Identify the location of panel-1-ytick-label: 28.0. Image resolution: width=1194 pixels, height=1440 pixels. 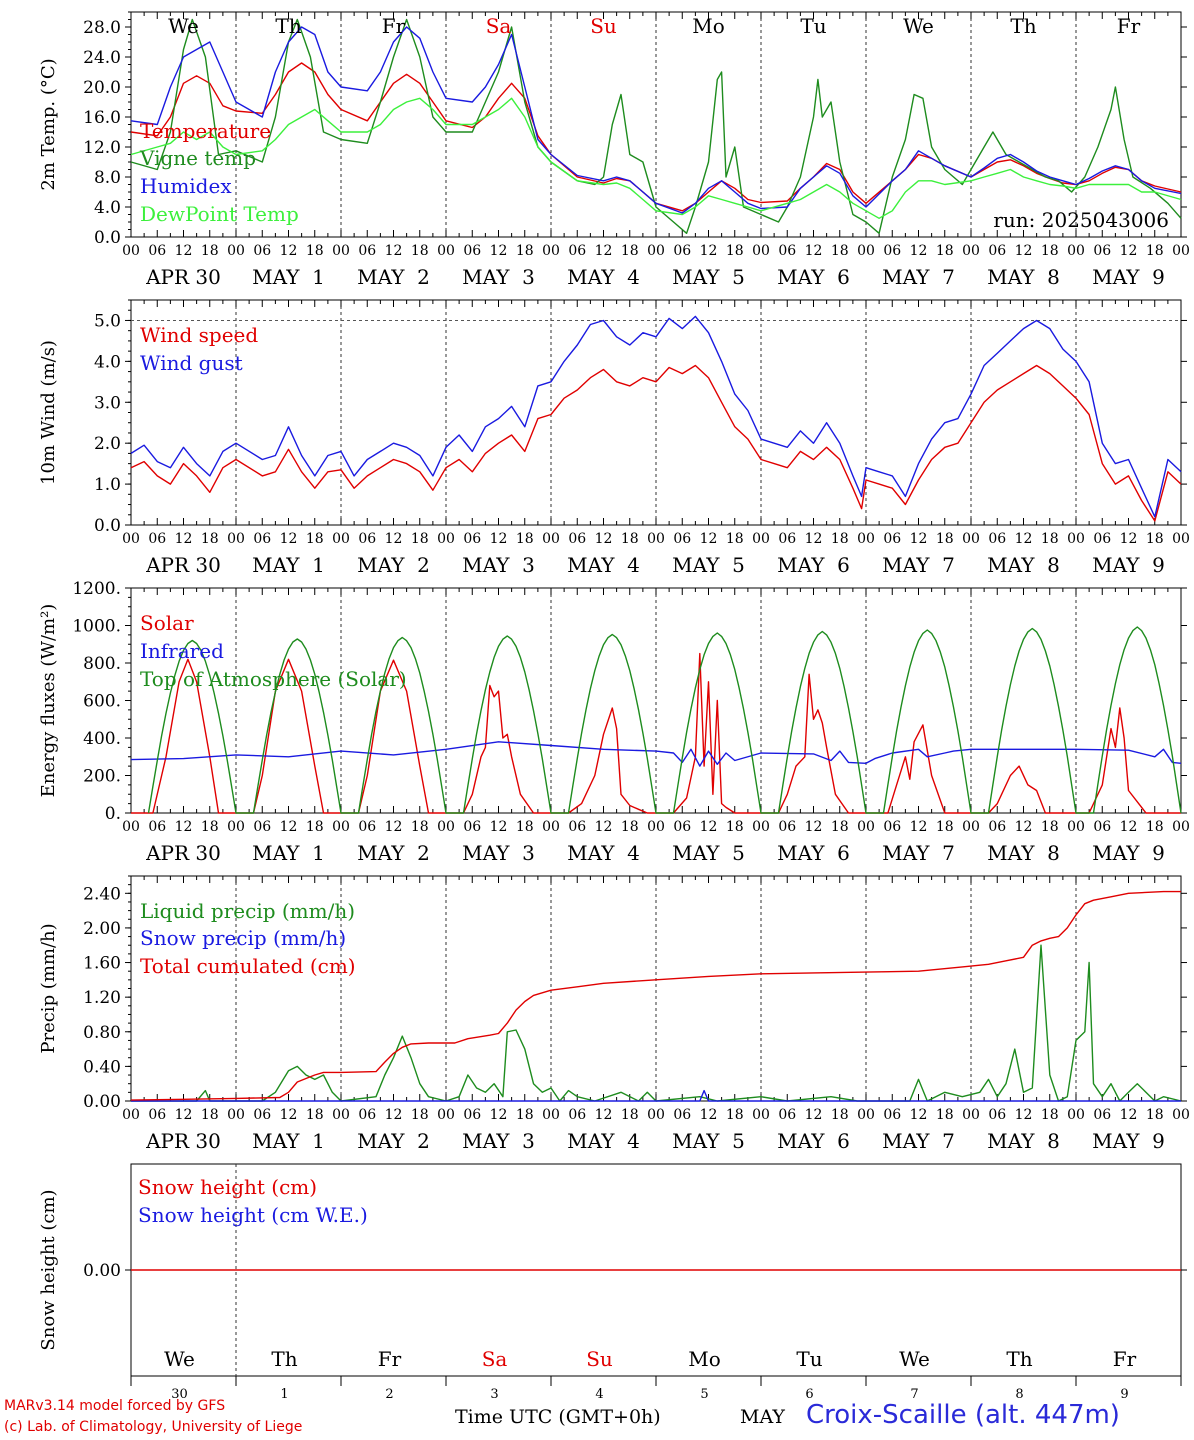
(102, 28).